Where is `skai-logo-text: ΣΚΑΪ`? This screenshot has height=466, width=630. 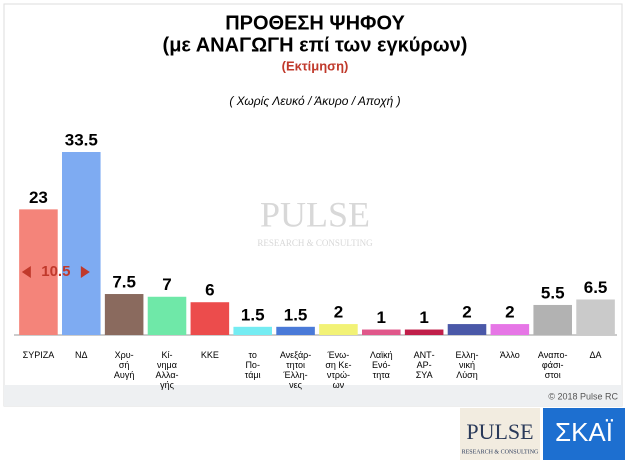
skai-logo-text: ΣΚΑΪ is located at coordinates (584, 432).